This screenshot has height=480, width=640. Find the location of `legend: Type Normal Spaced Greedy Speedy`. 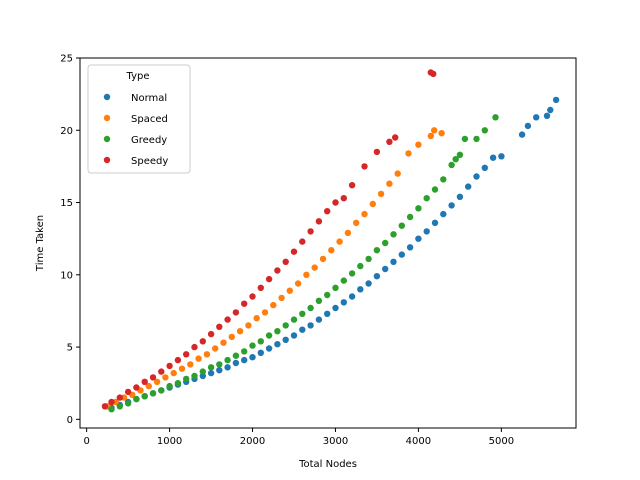

legend: Type Normal Spaced Greedy Speedy is located at coordinates (139, 119).